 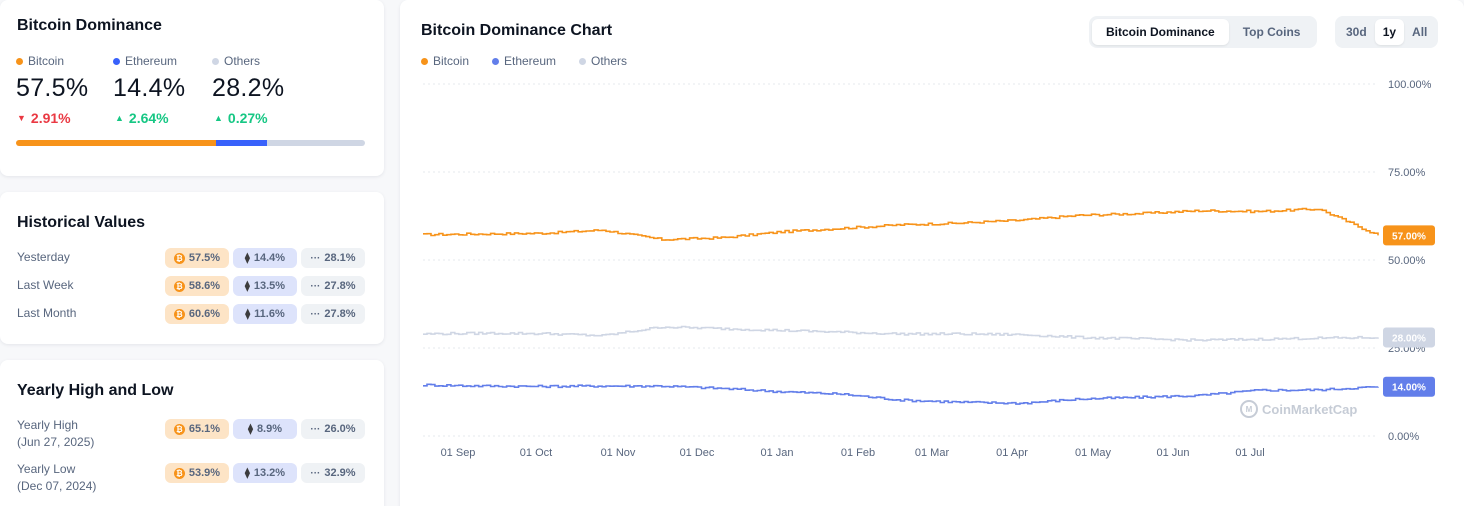 I want to click on row-label-text: Last Week, so click(x=45, y=285).